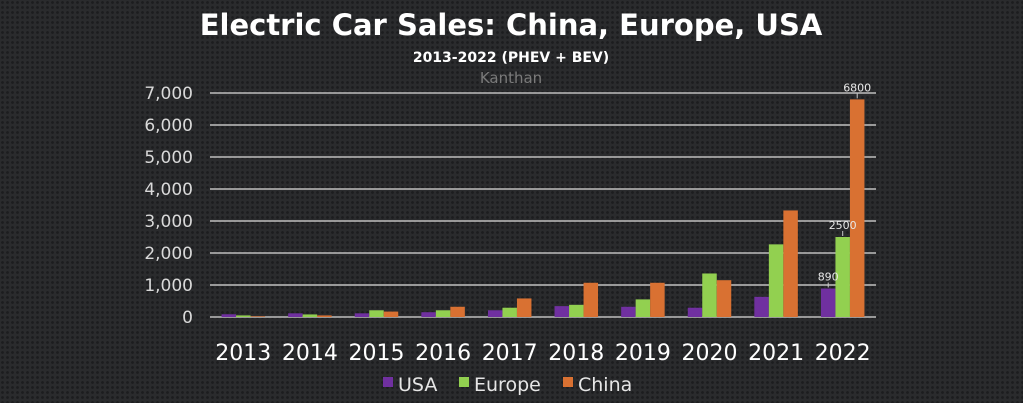  I want to click on x-tick-label: 2021, so click(776, 353).